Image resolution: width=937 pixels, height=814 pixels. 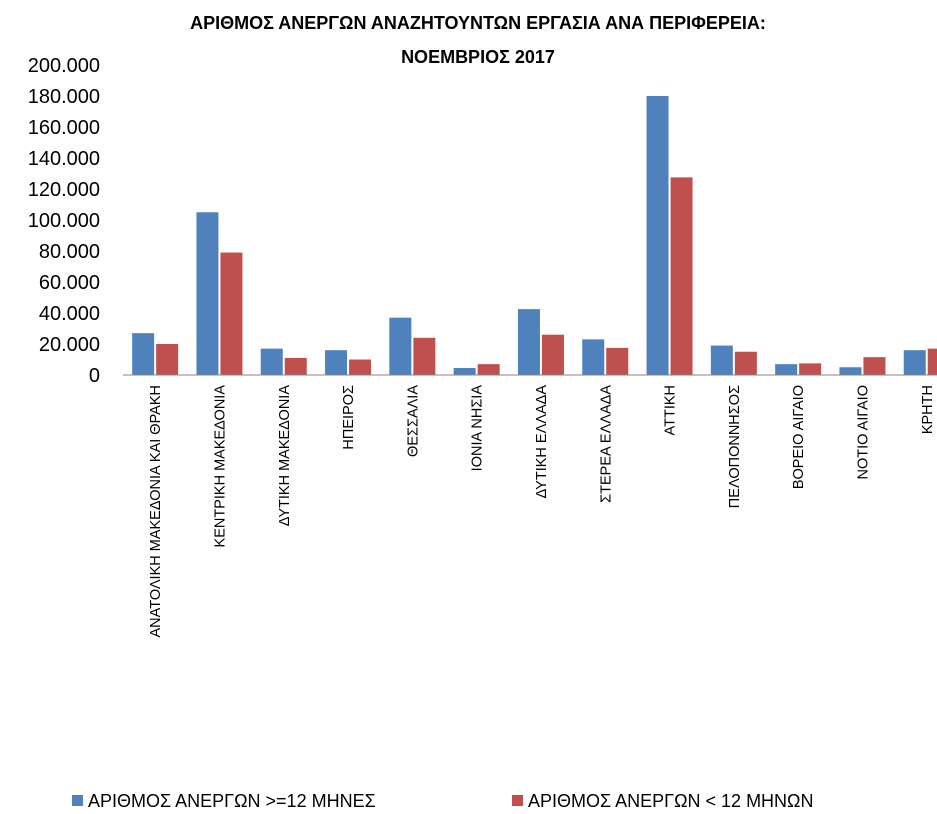 What do you see at coordinates (799, 437) in the screenshot?
I see `x-tick-label: ΒΟΡΕΙΟ ΑΙΓΑΙΟ` at bounding box center [799, 437].